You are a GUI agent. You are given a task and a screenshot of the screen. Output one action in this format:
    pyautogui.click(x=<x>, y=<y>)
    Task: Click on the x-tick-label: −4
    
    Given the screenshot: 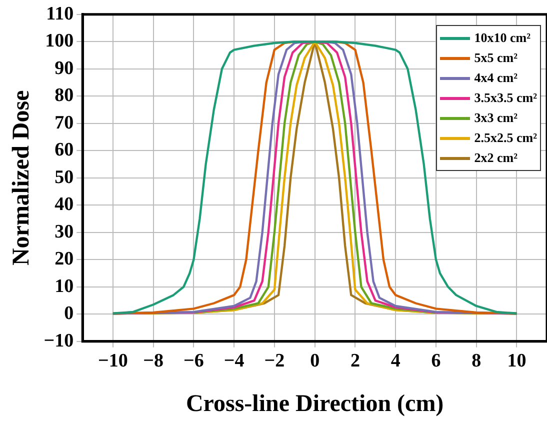 What is the action you would take?
    pyautogui.click(x=234, y=361)
    